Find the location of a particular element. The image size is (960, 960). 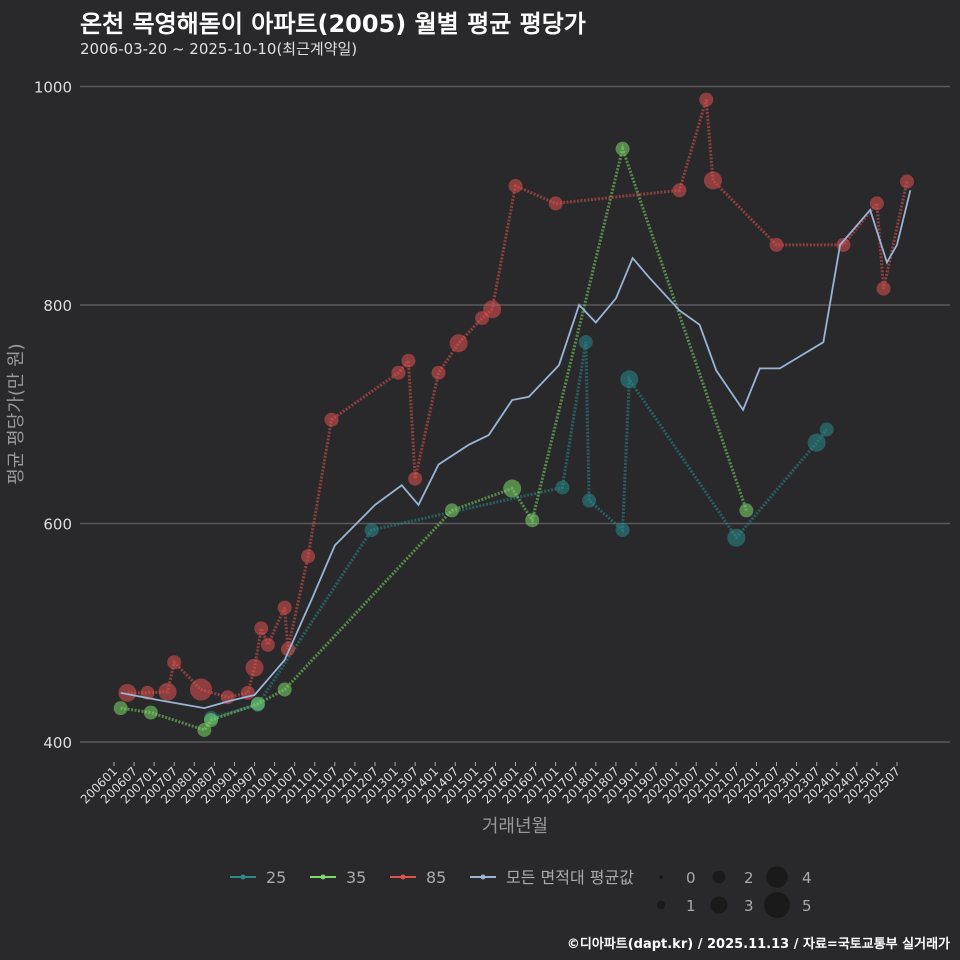

size-legend-label: 3 is located at coordinates (749, 906).